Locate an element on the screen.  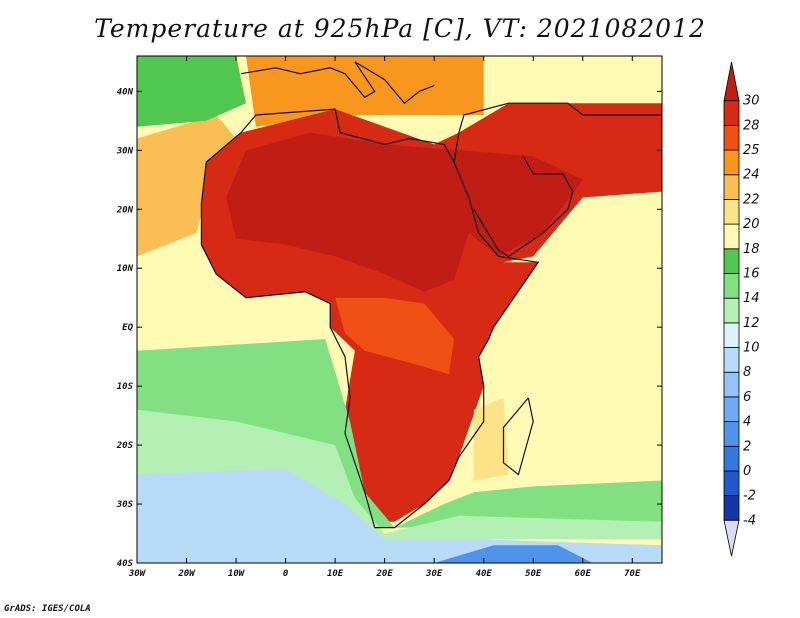
y-tick-label: 40N is located at coordinates (125, 92).